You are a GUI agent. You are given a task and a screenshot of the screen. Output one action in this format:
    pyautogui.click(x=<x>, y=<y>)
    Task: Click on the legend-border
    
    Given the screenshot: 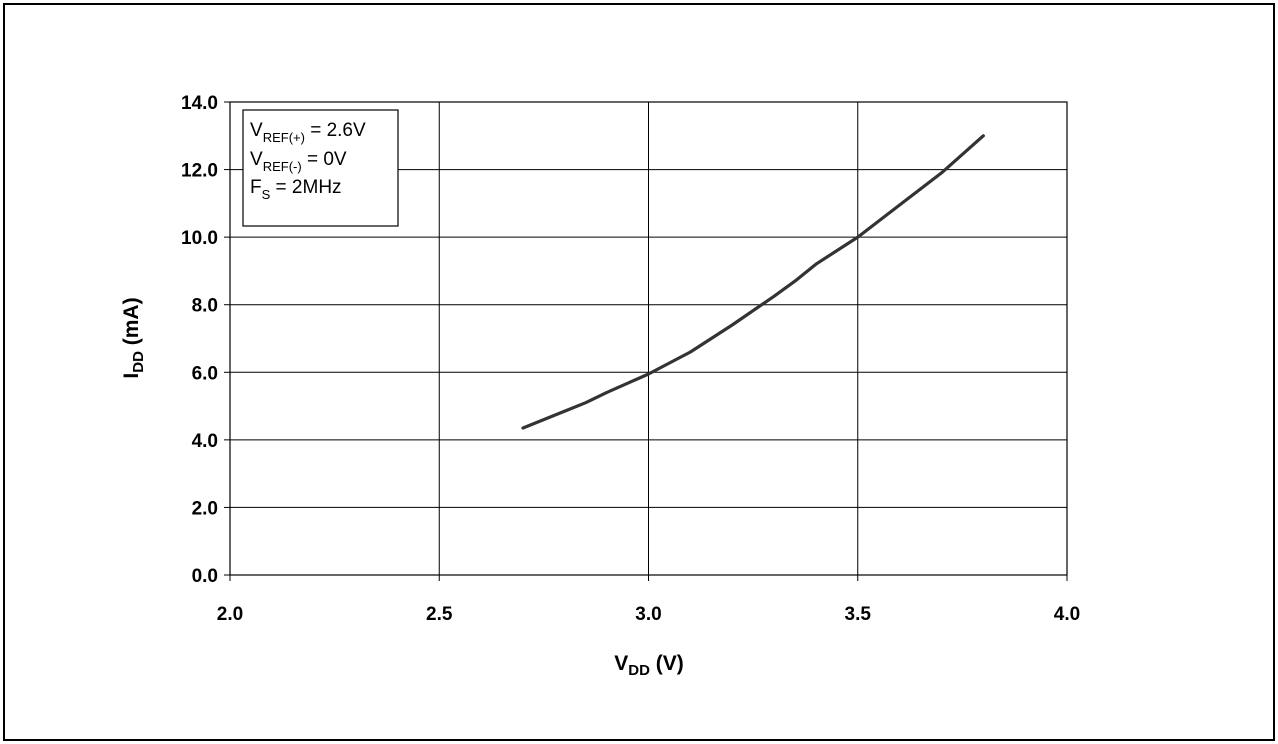 What is the action you would take?
    pyautogui.click(x=320, y=168)
    